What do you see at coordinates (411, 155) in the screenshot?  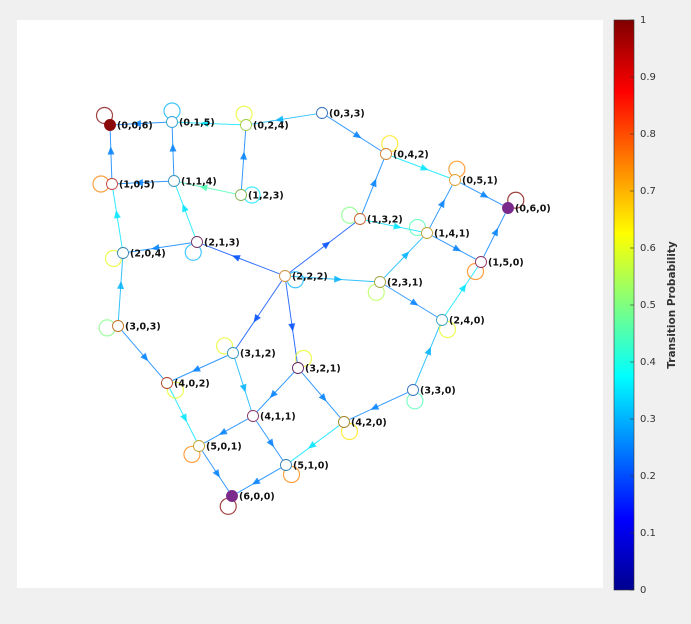 I see `node-label: (0,4,2)` at bounding box center [411, 155].